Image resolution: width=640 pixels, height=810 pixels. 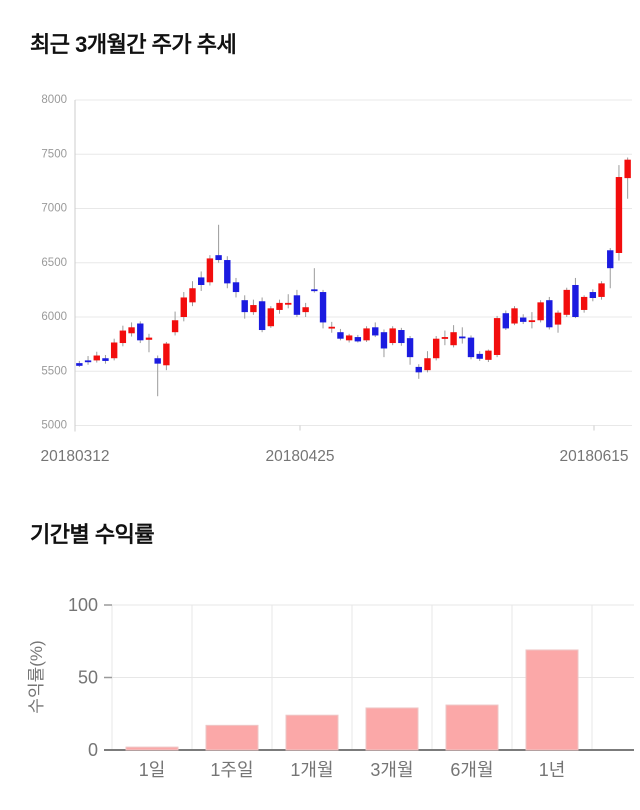 What do you see at coordinates (36, 676) in the screenshot?
I see `y-axis-title: 수익률(%)` at bounding box center [36, 676].